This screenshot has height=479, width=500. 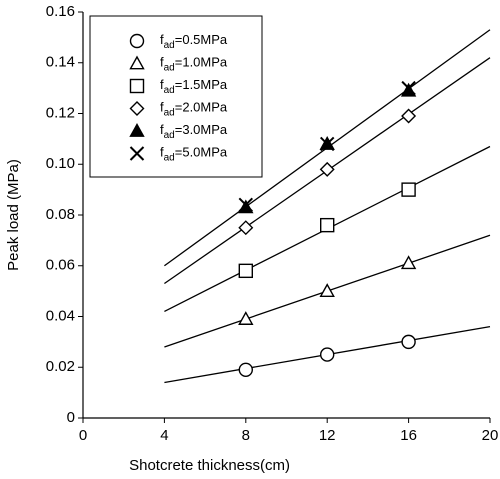 What do you see at coordinates (490, 435) in the screenshot?
I see `x-tick-label: 20` at bounding box center [490, 435].